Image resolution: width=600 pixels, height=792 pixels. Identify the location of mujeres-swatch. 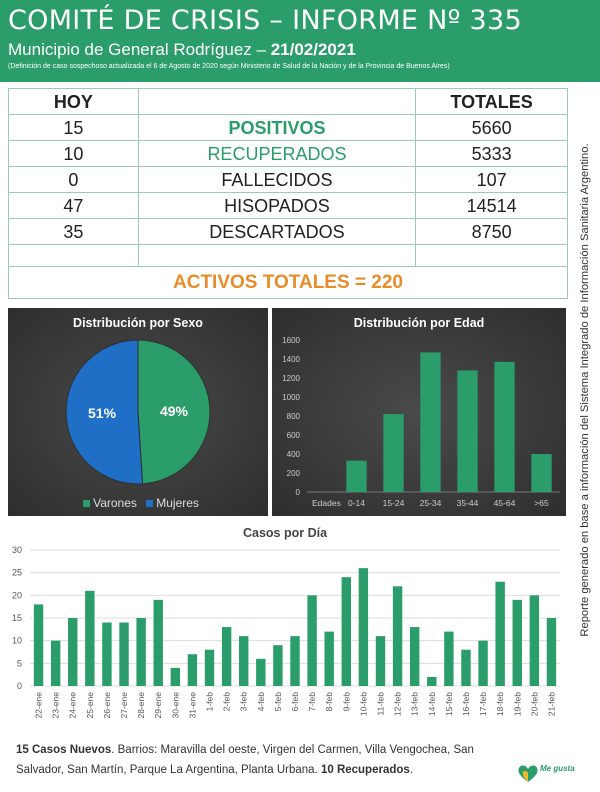
(150, 503).